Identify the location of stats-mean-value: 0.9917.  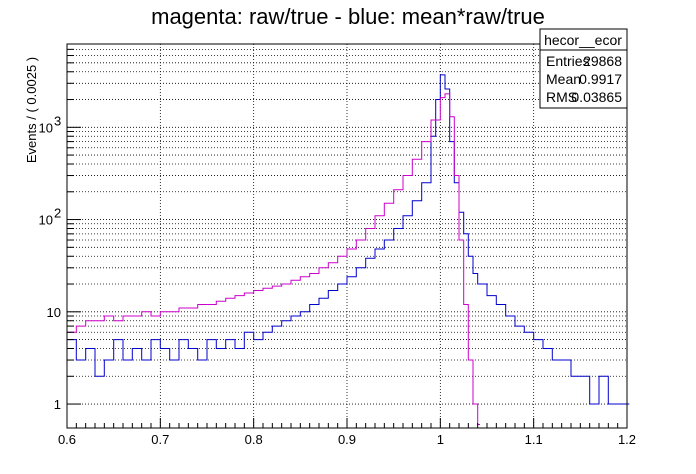
(600, 79).